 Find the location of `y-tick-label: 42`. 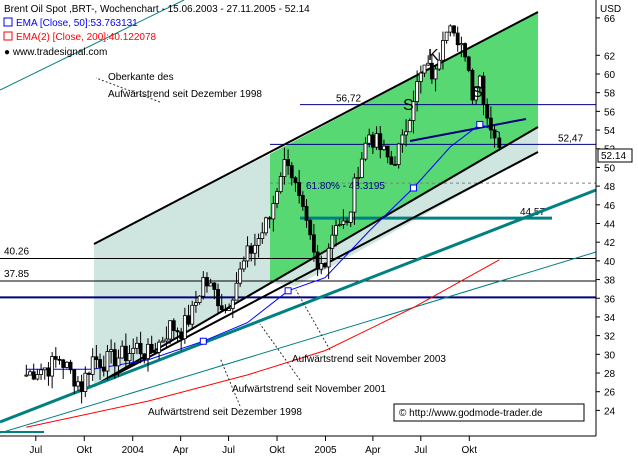

y-tick-label: 42 is located at coordinates (610, 243).